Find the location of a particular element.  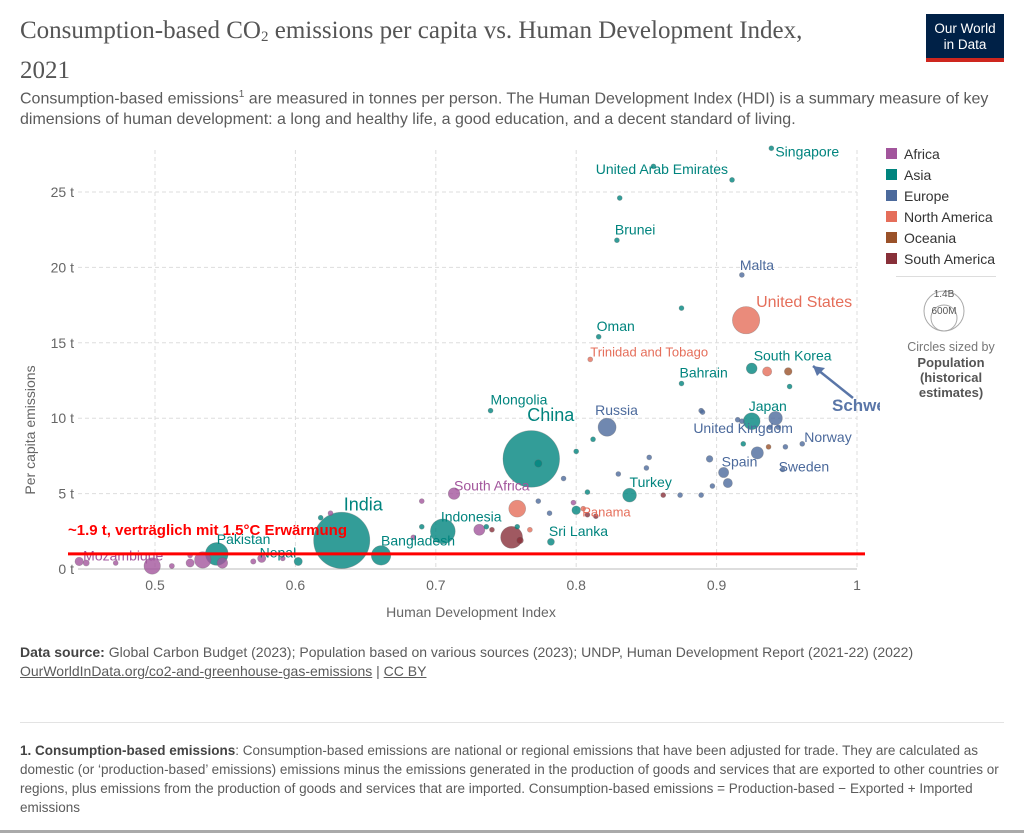

data-point-panama is located at coordinates (583, 508).